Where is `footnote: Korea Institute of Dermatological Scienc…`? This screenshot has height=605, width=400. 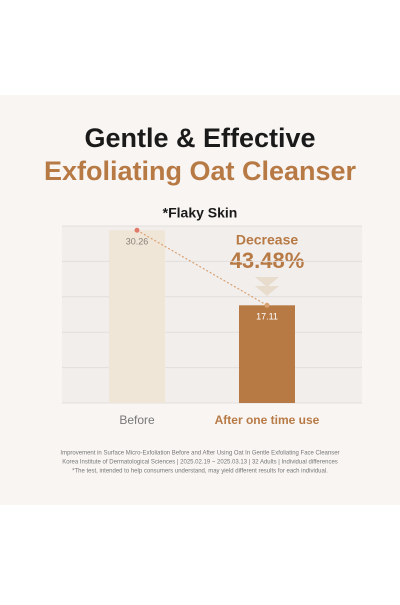
footnote: Korea Institute of Dermatological Scienc… is located at coordinates (200, 463).